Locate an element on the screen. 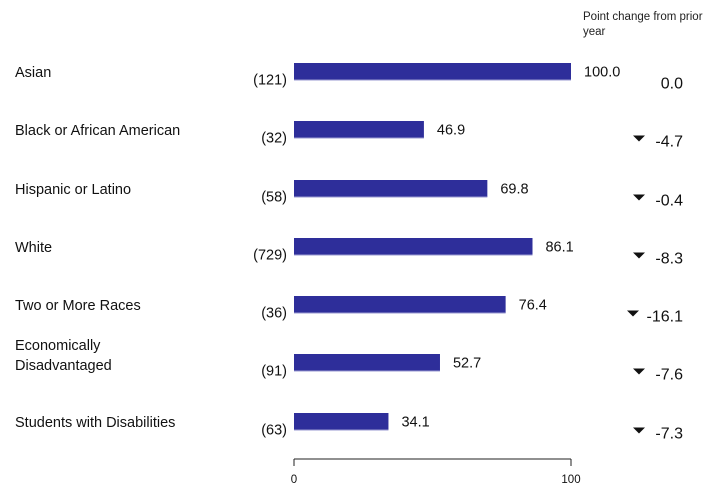 This screenshot has width=704, height=487. change-value: -4.7 is located at coordinates (669, 142).